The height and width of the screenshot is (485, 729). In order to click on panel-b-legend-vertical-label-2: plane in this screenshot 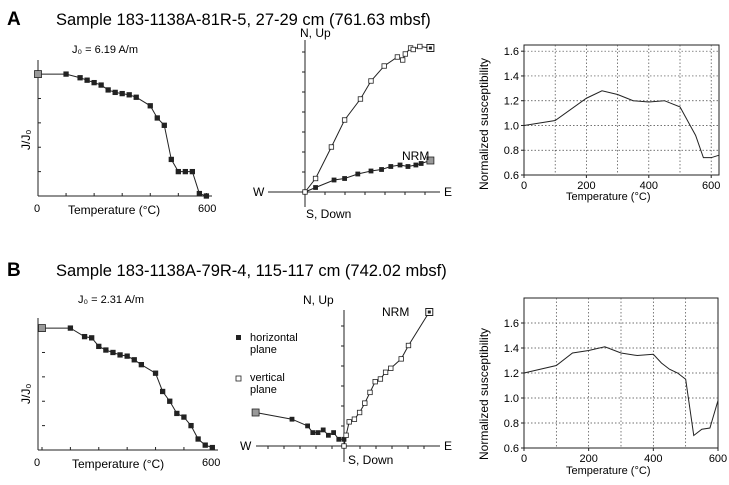, I will do `click(263, 390)`.